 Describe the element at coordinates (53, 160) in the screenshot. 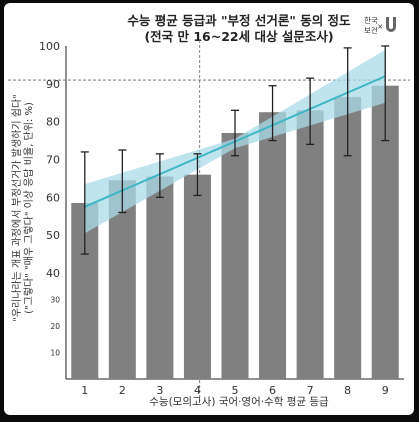

I see `y-tick-label: 70` at that location.